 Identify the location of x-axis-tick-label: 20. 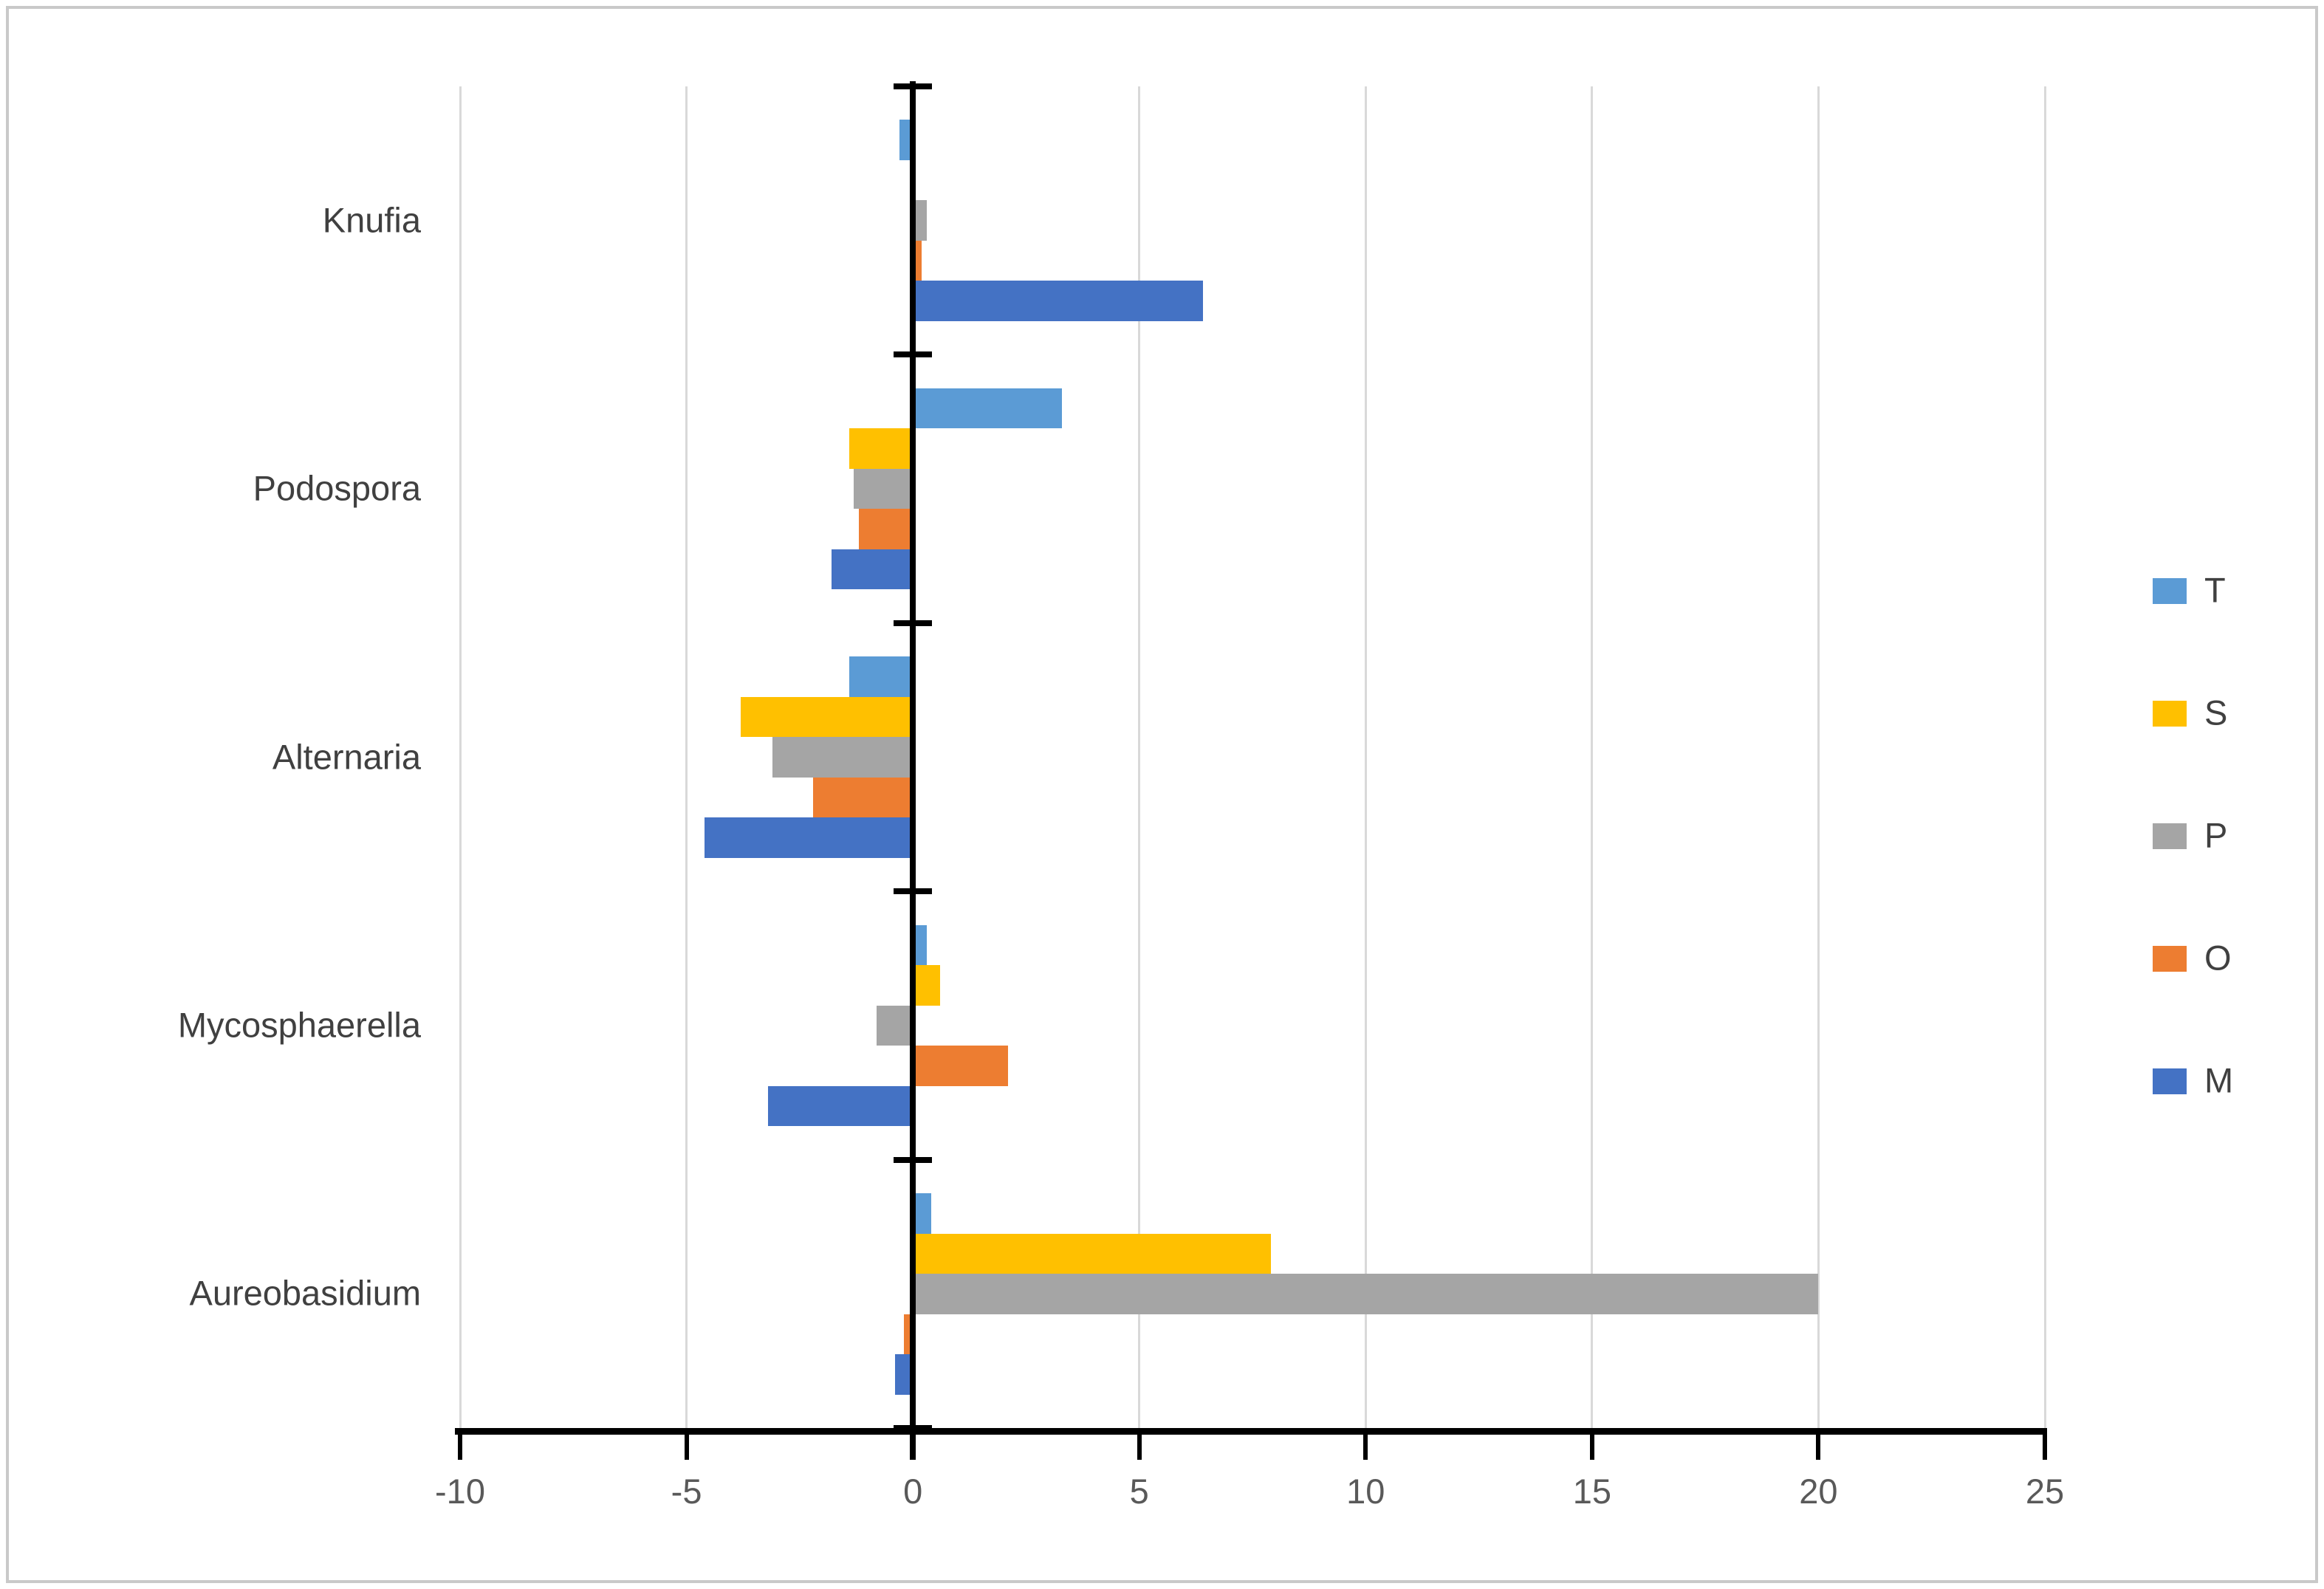
(1819, 1491).